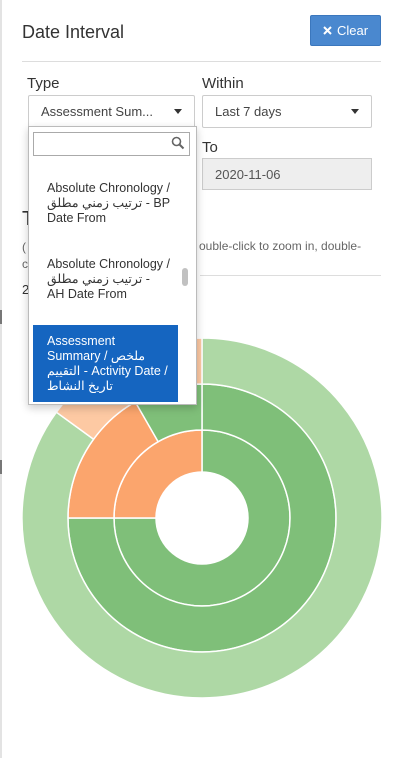  I want to click on dropdown-search-input, so click(111, 144).